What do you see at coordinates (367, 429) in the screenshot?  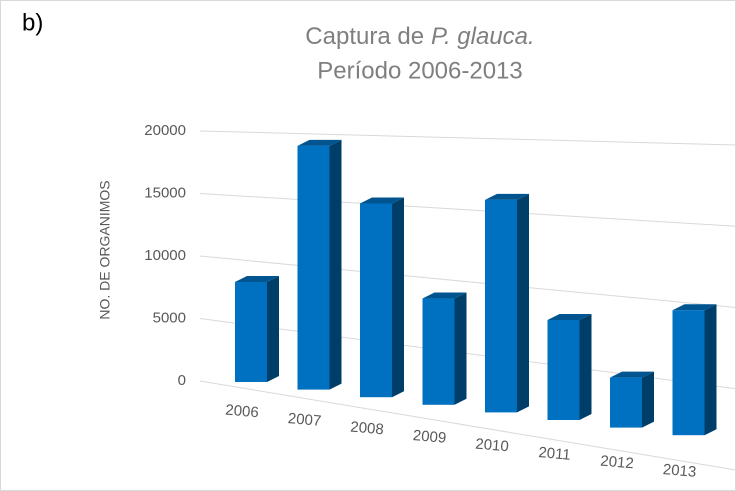 I see `x-tick-label: 2008` at bounding box center [367, 429].